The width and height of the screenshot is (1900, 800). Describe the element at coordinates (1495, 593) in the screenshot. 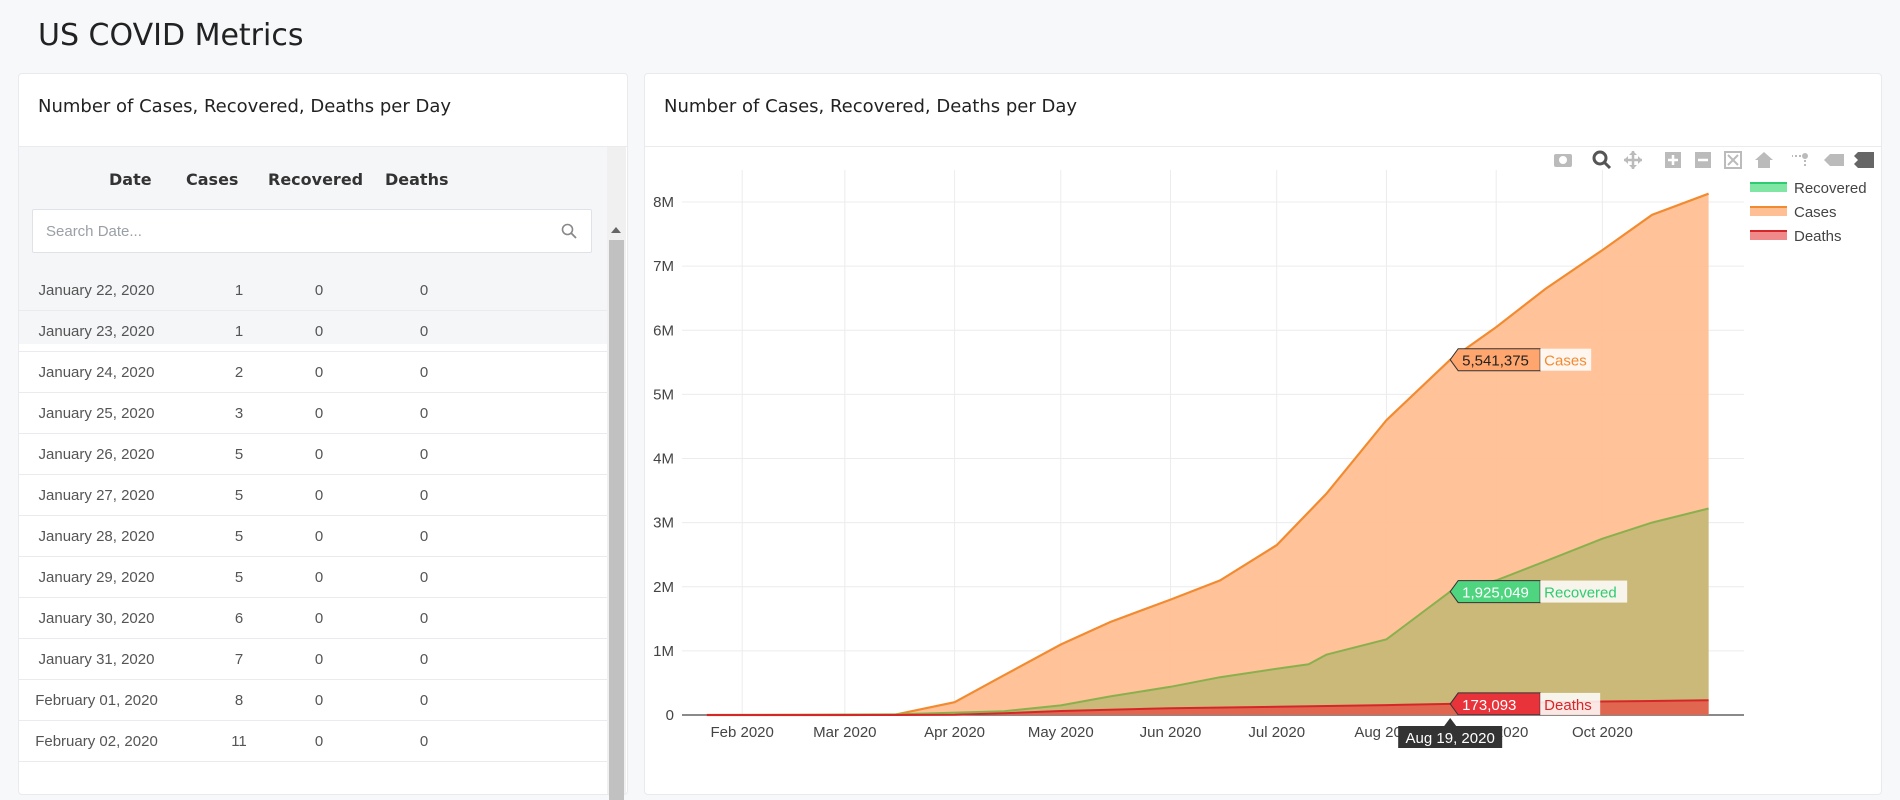

I see `hover-value-recovered: 1,925,049` at that location.